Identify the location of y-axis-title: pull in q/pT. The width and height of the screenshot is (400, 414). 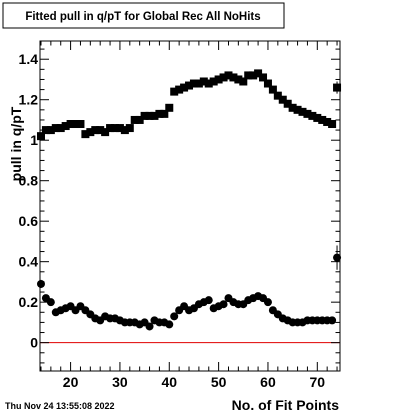
(16, 143).